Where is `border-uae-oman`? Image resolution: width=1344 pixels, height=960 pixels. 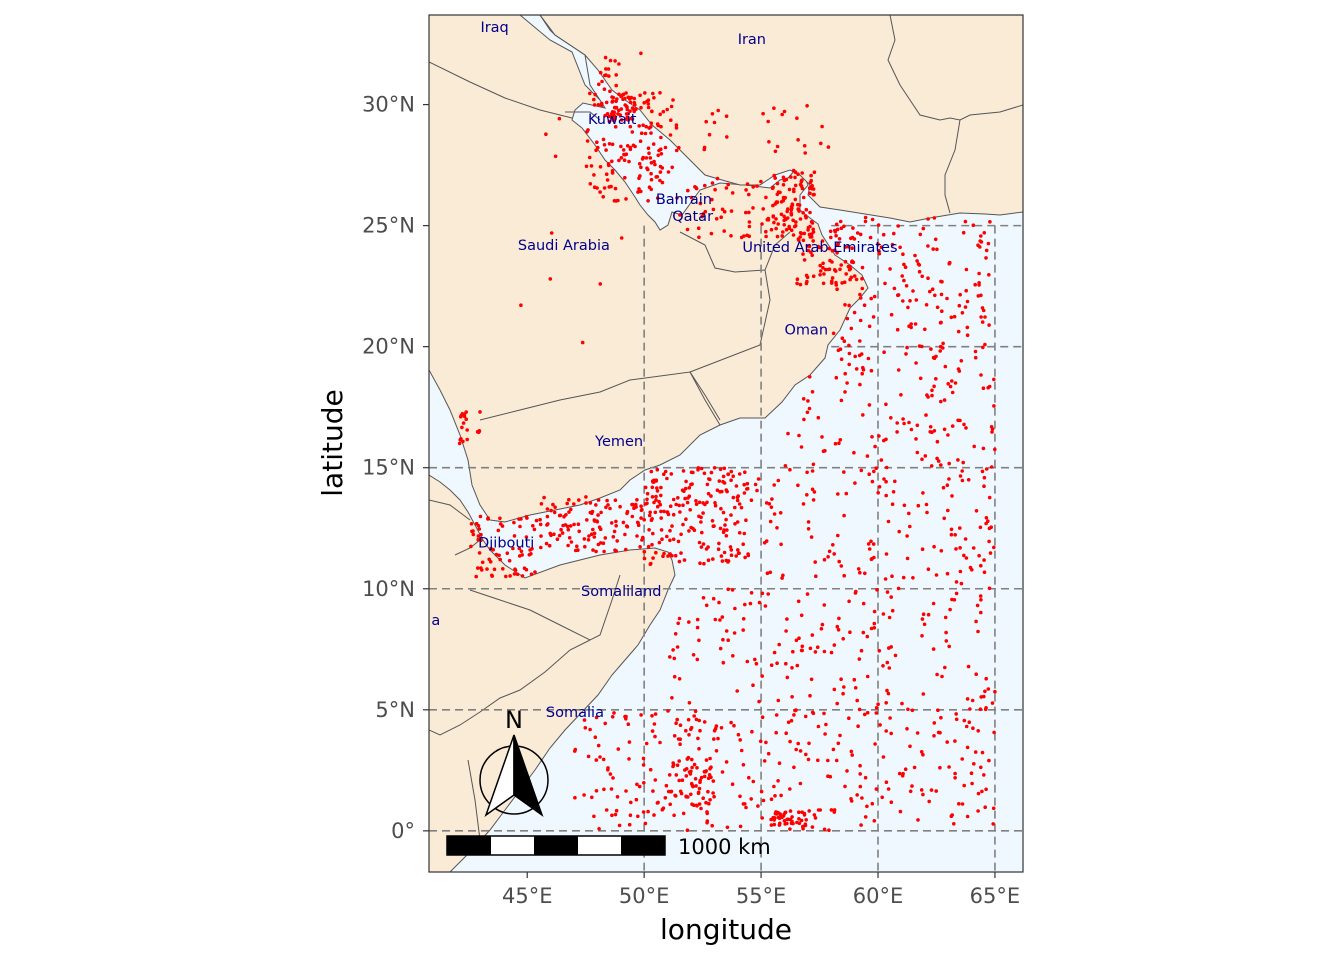
border-uae-oman is located at coordinates (735, 252).